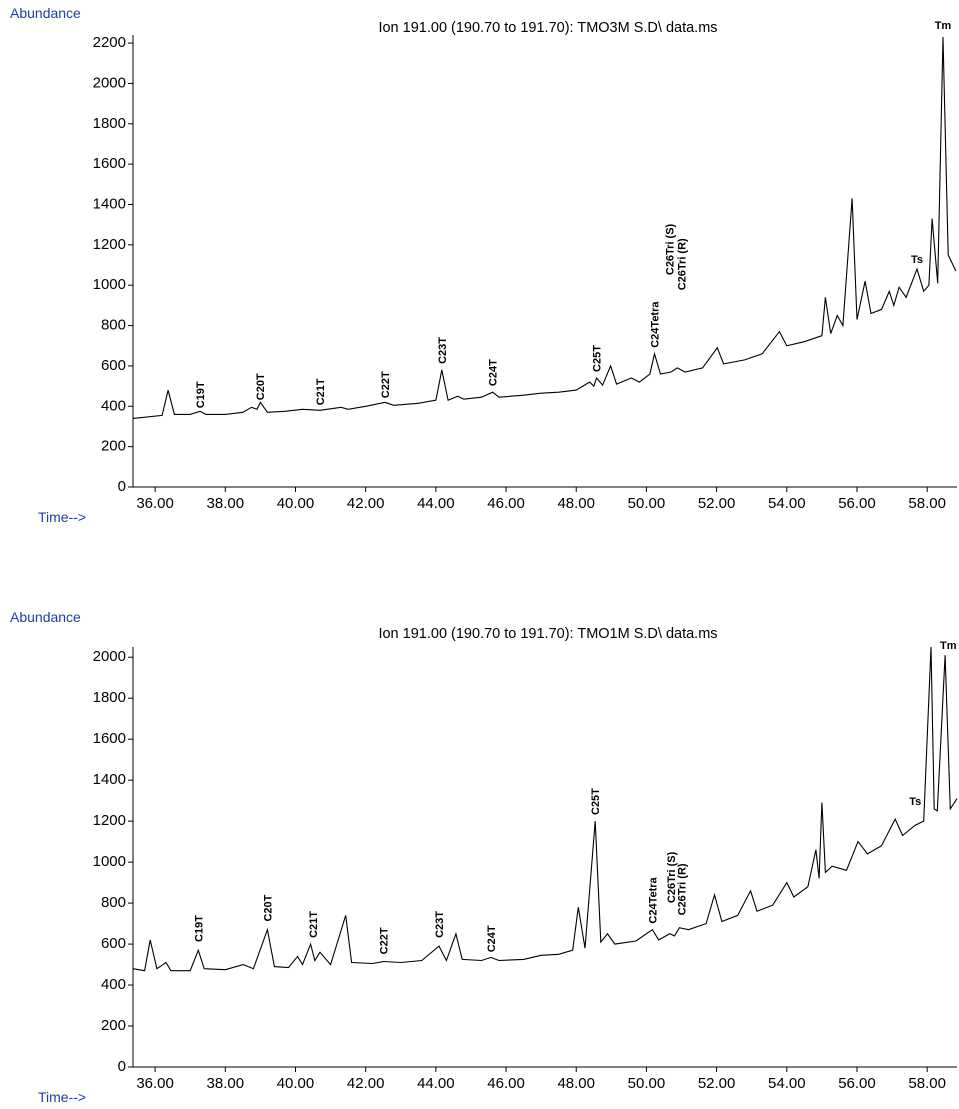 The height and width of the screenshot is (1109, 959). I want to click on y-tick-label: 2200, so click(109, 42).